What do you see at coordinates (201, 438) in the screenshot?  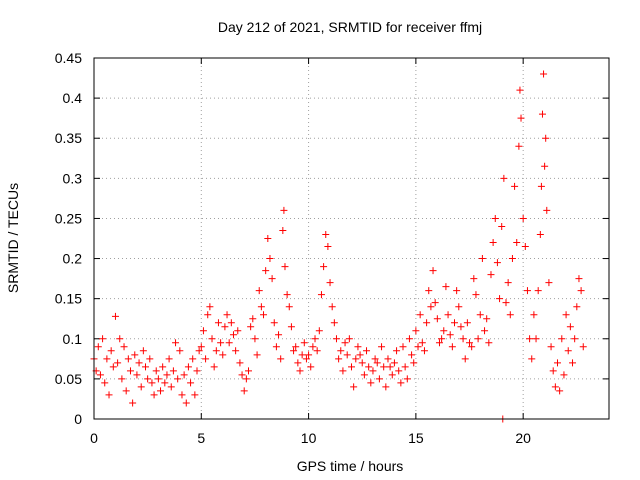 I see `x-tick-label: 5` at bounding box center [201, 438].